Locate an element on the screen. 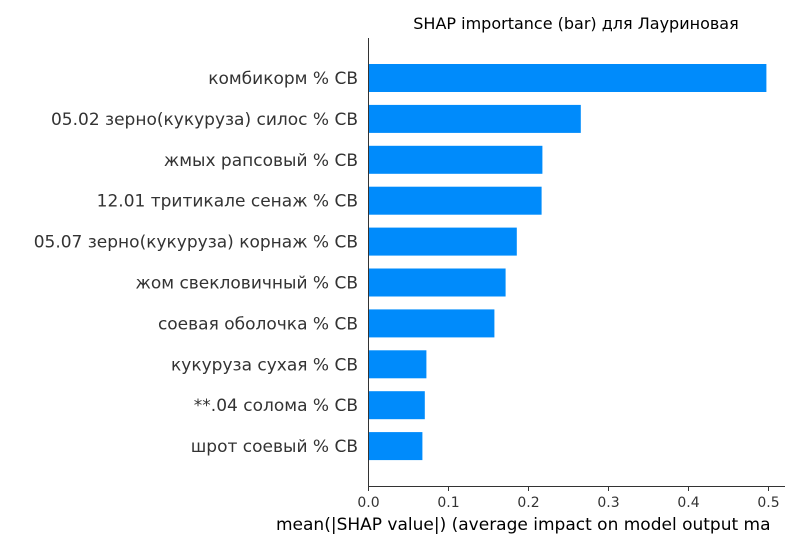 This screenshot has width=800, height=550. category-label: жом свекловичный % СВ is located at coordinates (247, 284).